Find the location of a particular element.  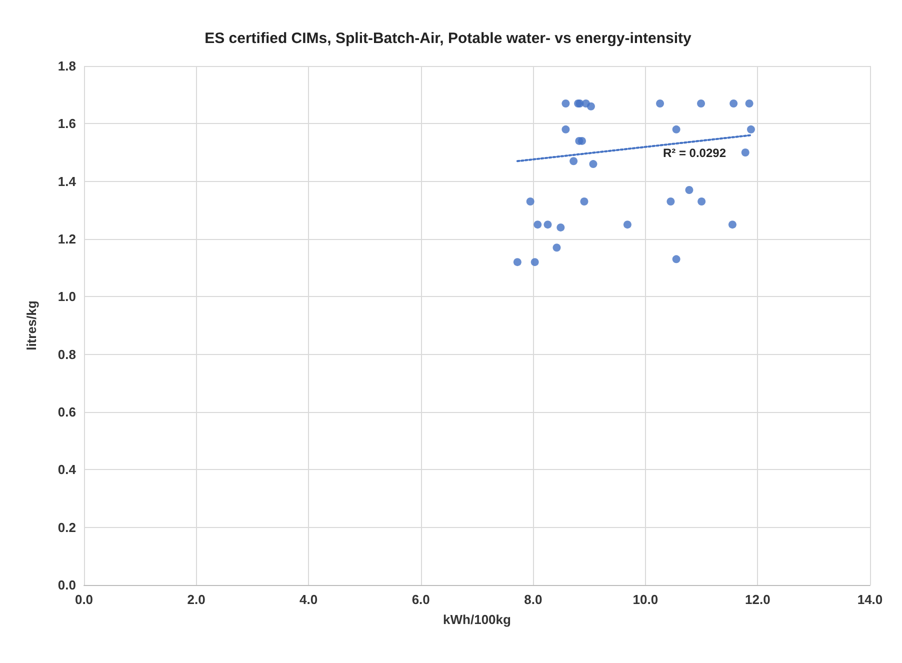

y-tick-label: 0.0 is located at coordinates (67, 585).